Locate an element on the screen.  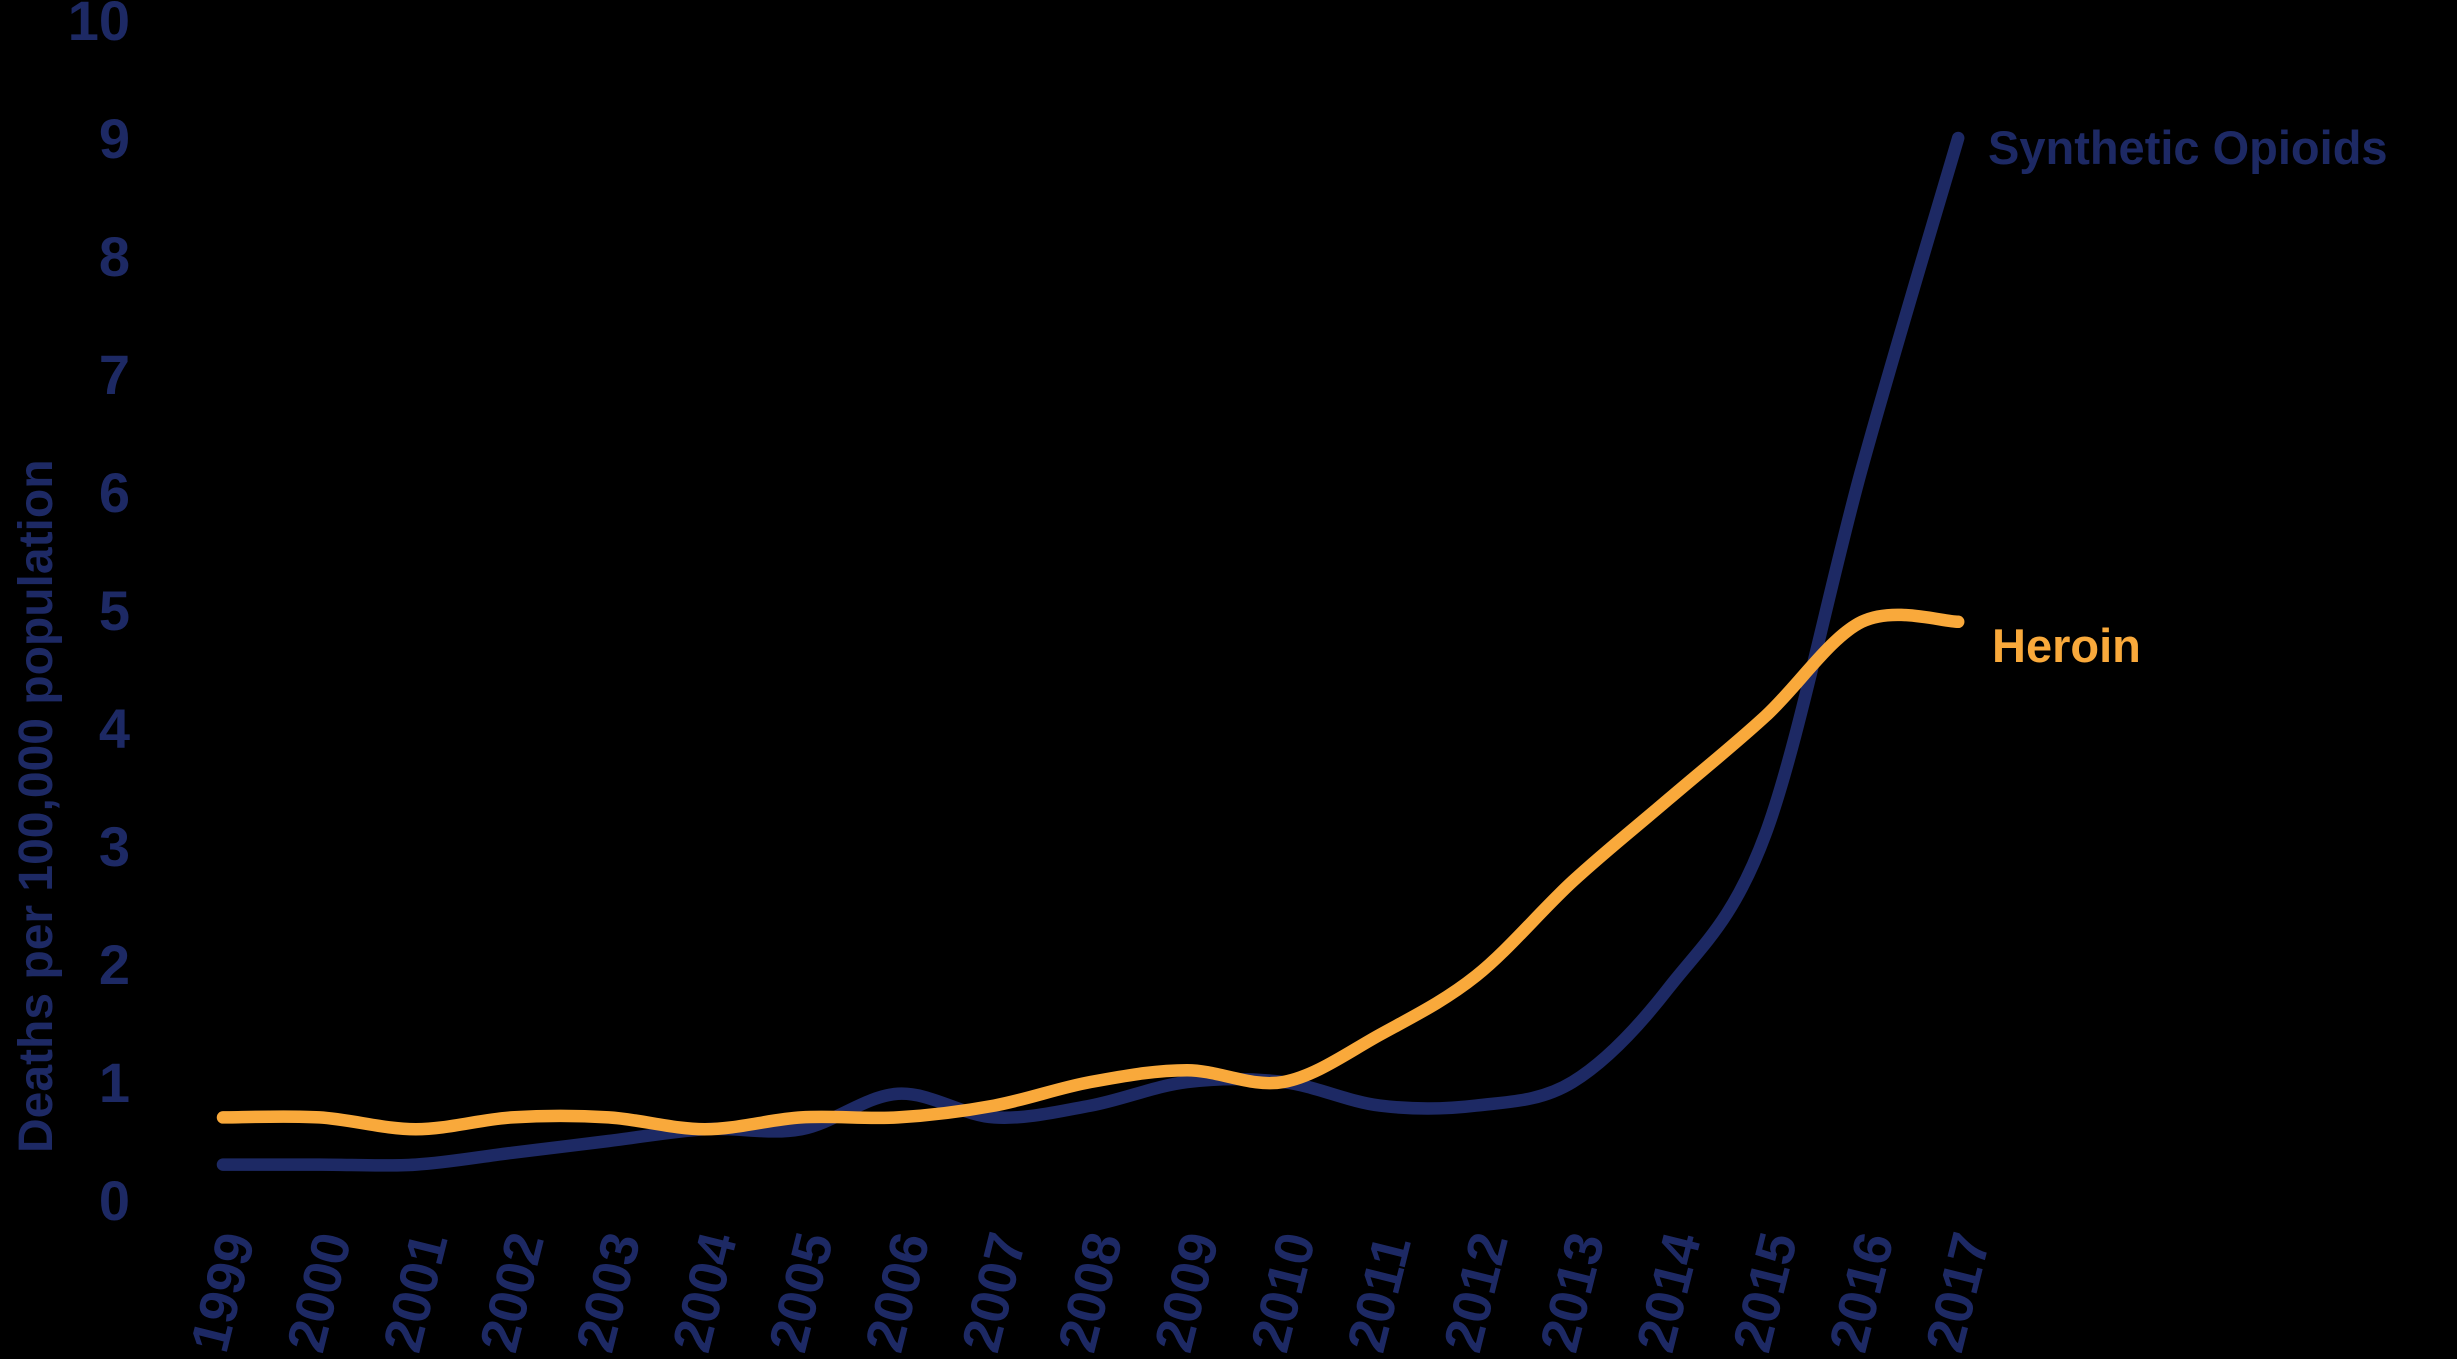
x-tick-label: 2016 is located at coordinates (1861, 1292).